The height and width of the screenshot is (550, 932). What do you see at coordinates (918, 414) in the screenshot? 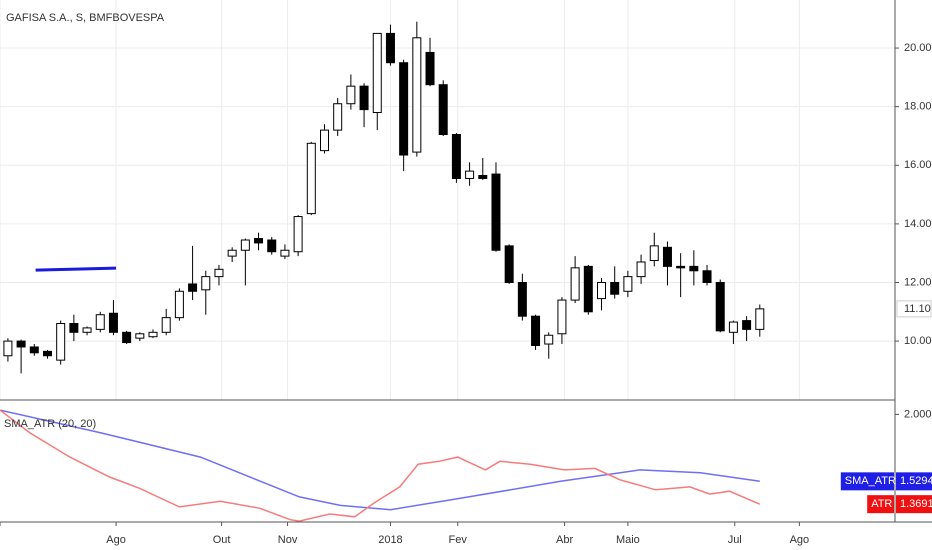
I see `y2-tick-label: 2.0000` at bounding box center [918, 414].